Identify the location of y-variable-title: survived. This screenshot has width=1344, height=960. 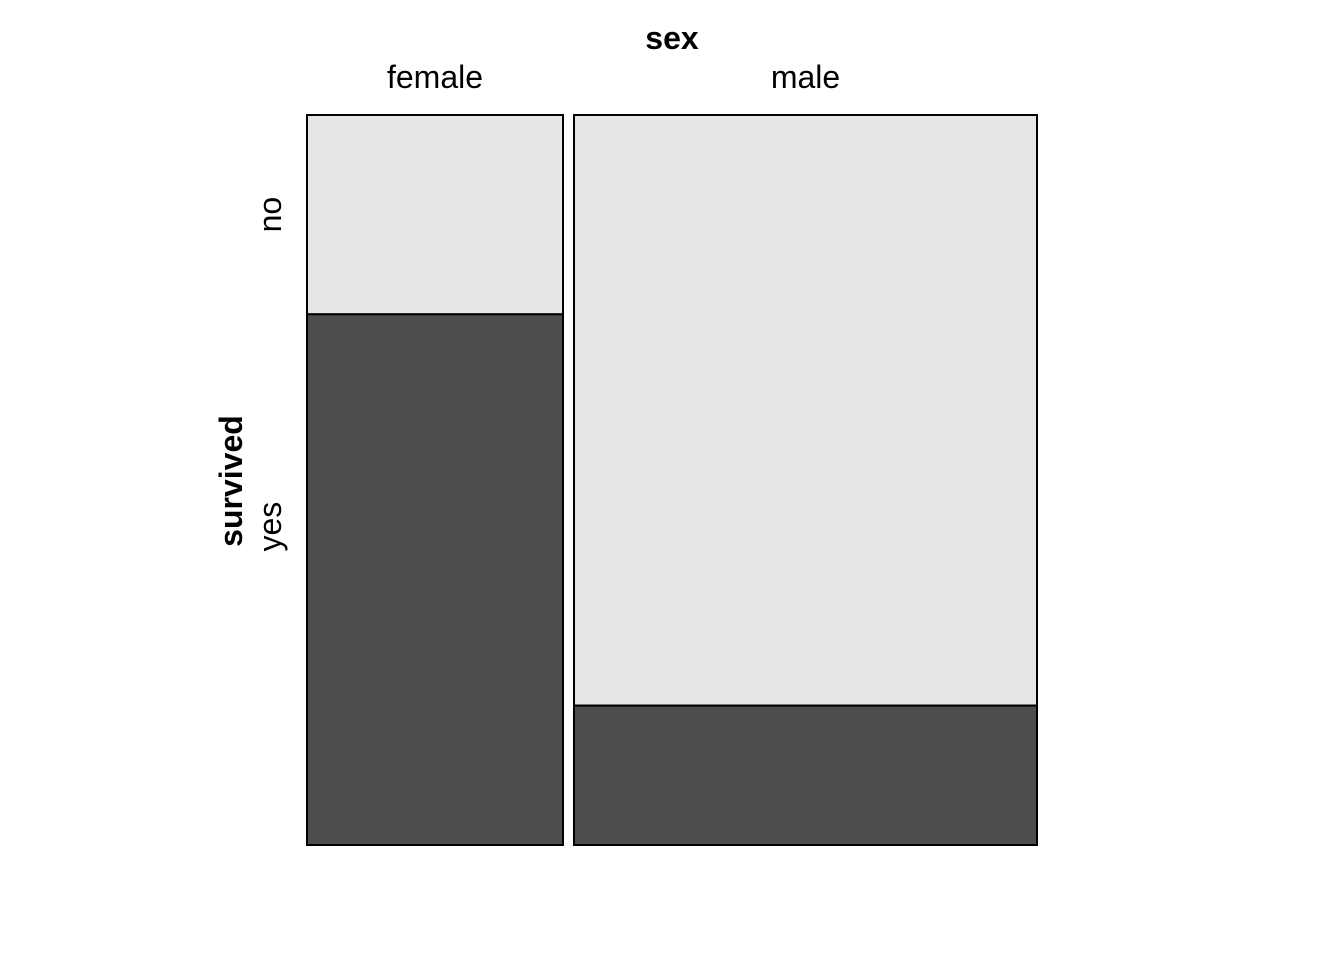
(231, 481).